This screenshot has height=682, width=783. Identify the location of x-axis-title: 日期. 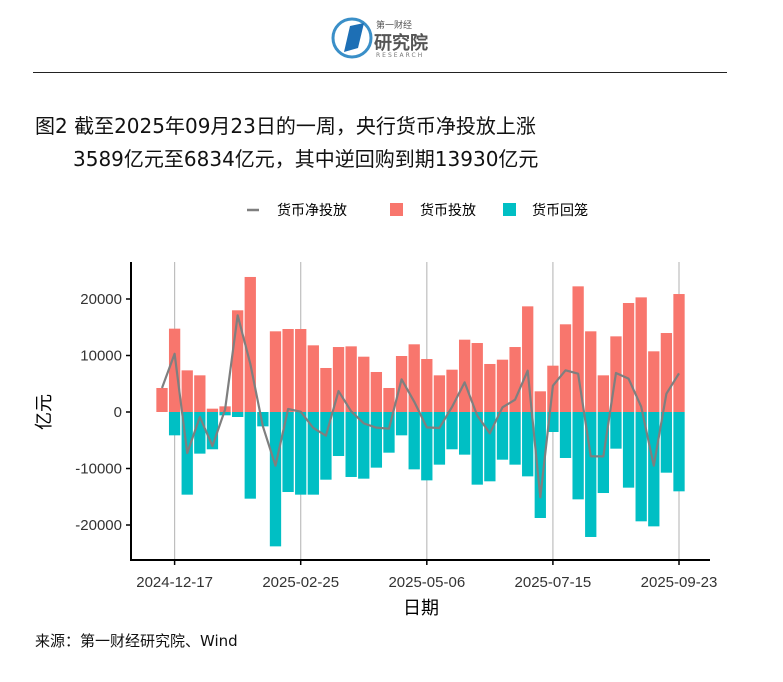
(421, 608).